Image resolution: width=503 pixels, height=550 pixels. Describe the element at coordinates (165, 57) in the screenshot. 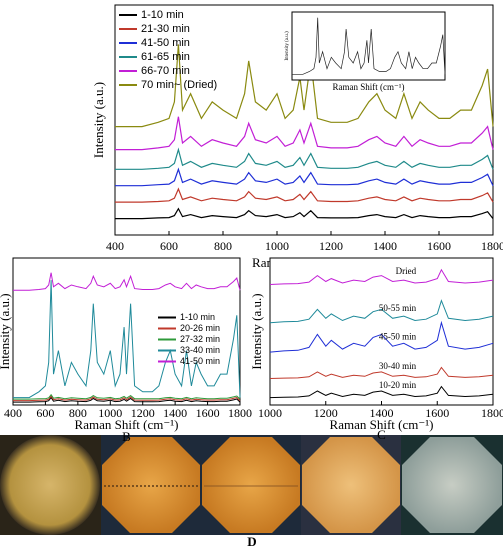

I see `legend-label: 61-65 min` at that location.